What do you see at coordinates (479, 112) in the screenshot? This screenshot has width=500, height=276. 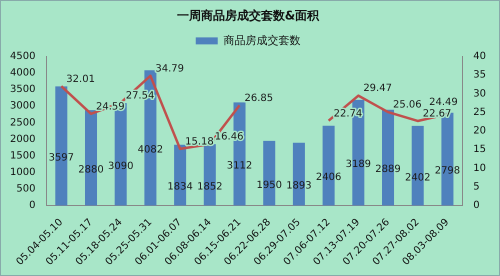 I see `y2-tick-label: 25` at bounding box center [479, 112].